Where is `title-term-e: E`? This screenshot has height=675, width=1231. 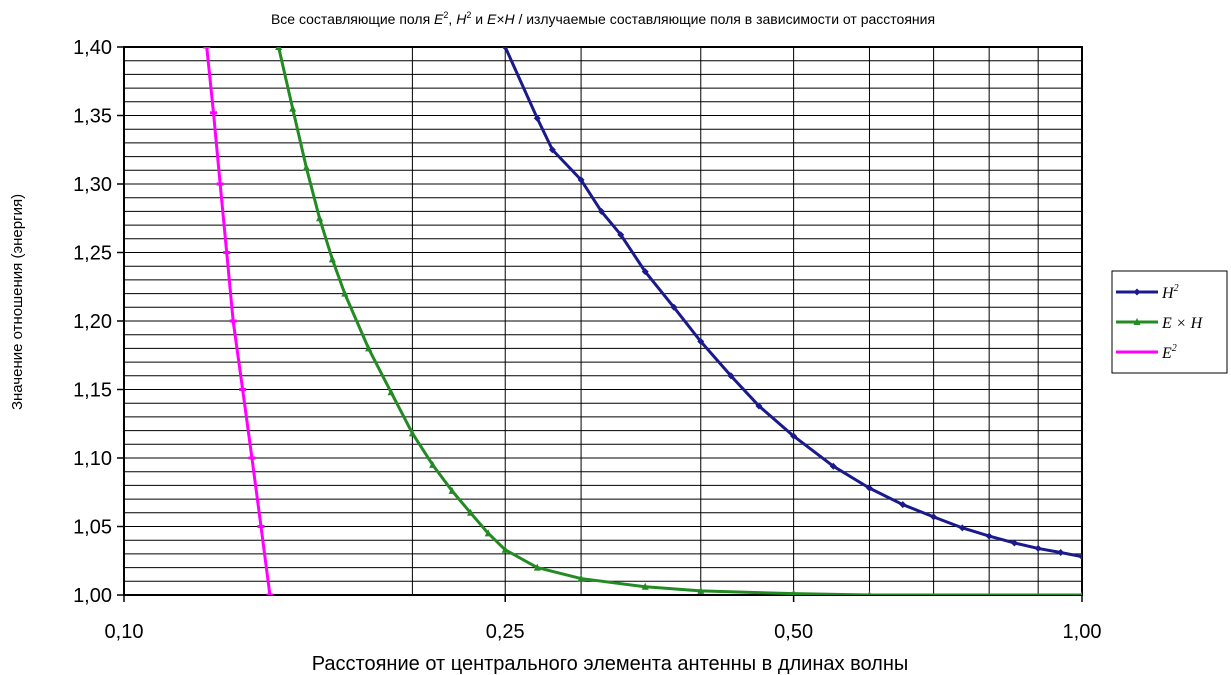
title-term-e: E is located at coordinates (439, 19).